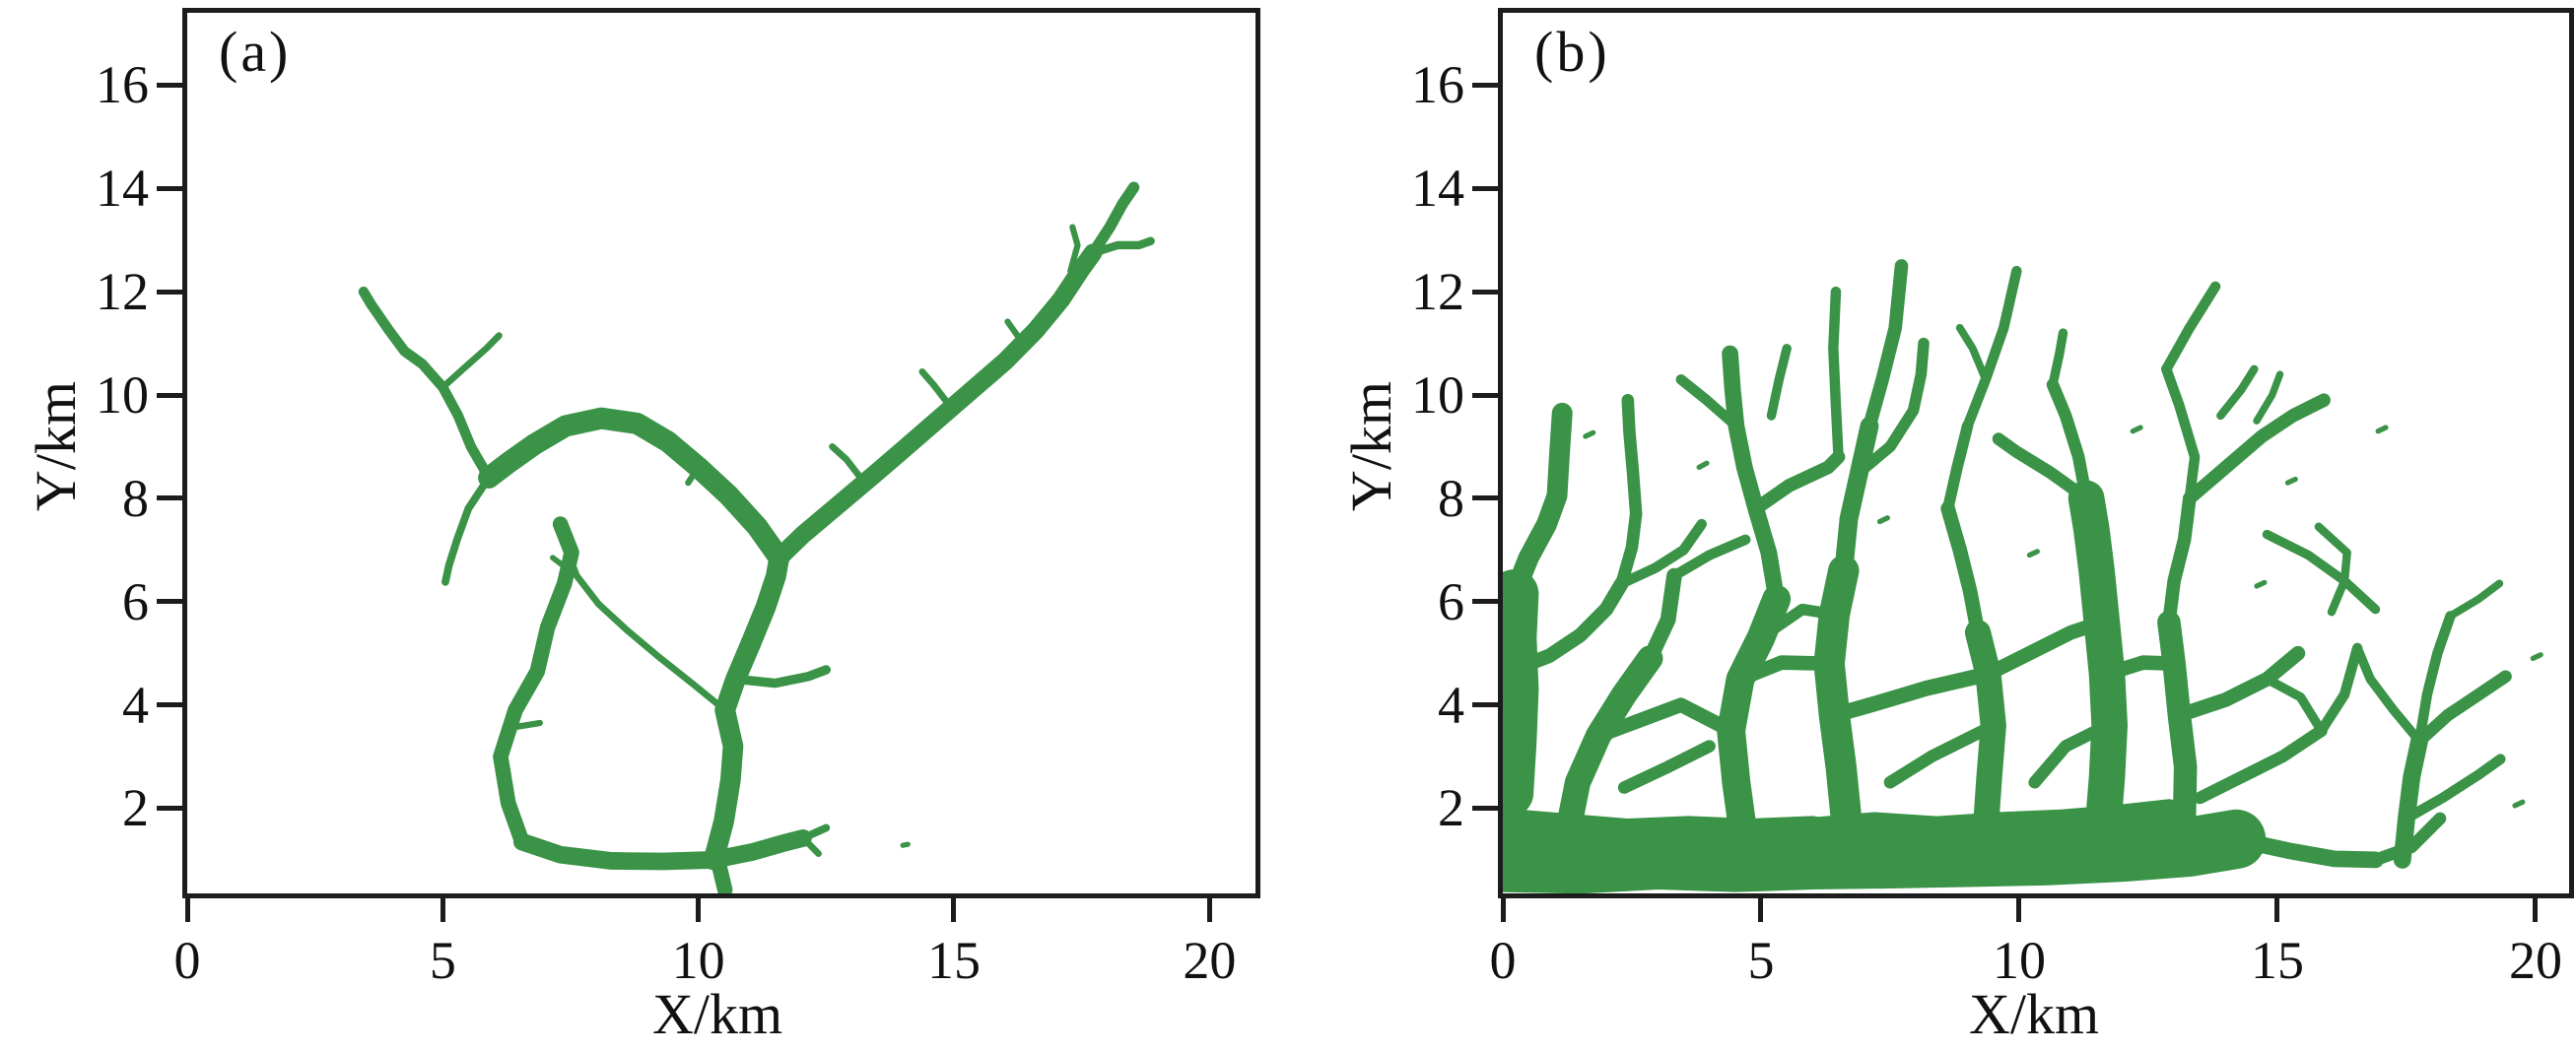 This screenshot has height=1052, width=2576. I want to click on channel-b60-tip-diag2, so click(2268, 397).